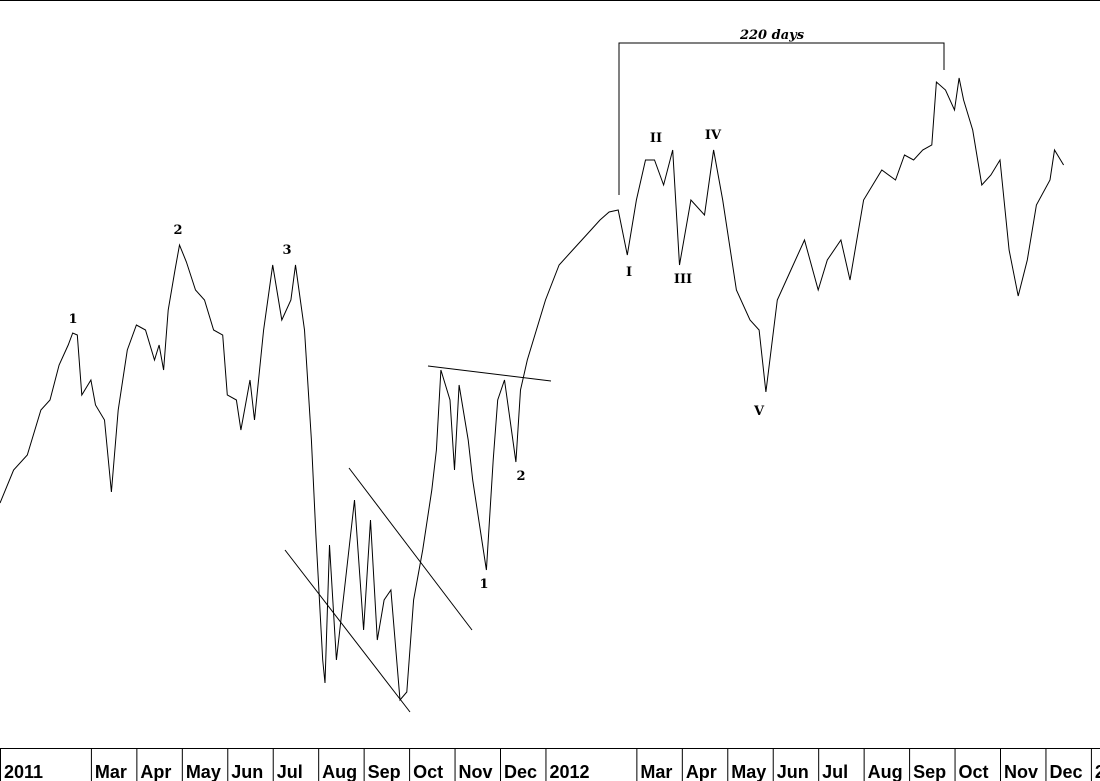  Describe the element at coordinates (23, 771) in the screenshot. I see `x-tick-label: 2011` at that location.